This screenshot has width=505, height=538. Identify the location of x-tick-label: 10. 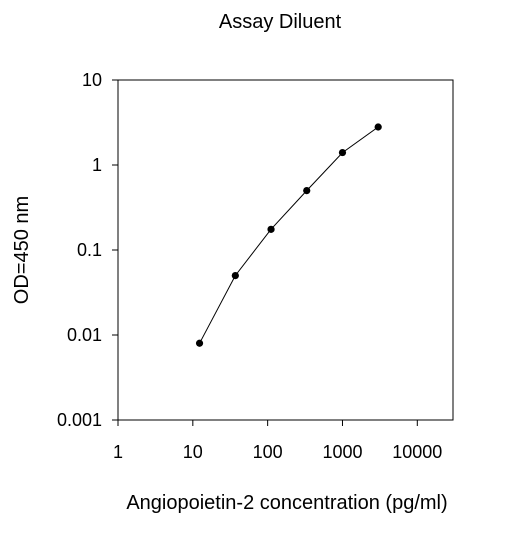
(193, 452).